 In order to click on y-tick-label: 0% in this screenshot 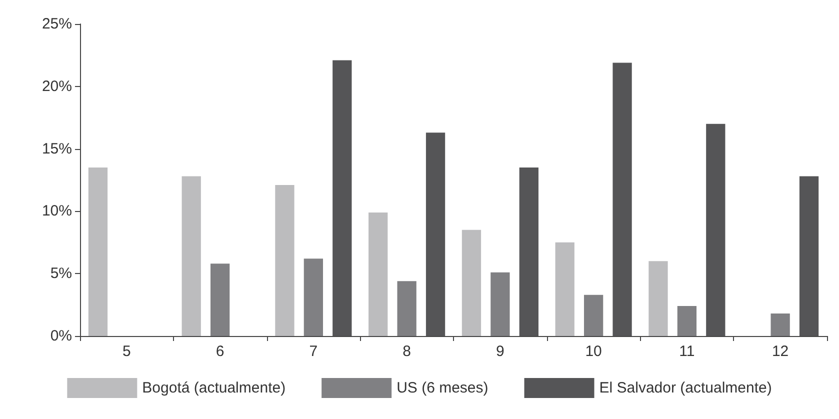, I will do `click(61, 336)`.